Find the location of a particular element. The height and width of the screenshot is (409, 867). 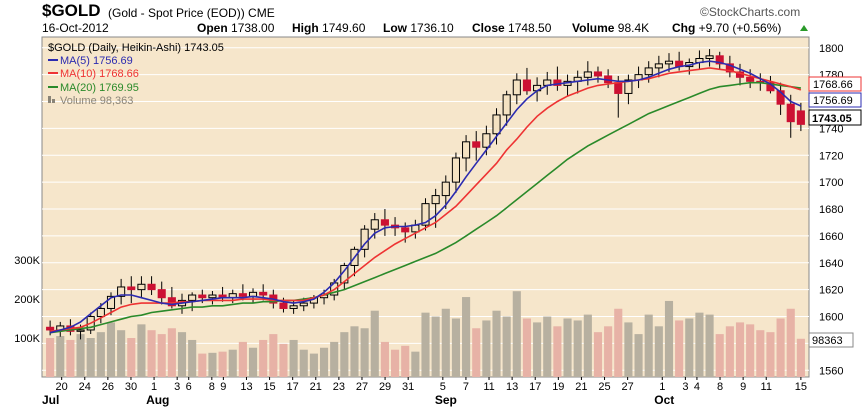

x-tick-label: 21 is located at coordinates (581, 387).